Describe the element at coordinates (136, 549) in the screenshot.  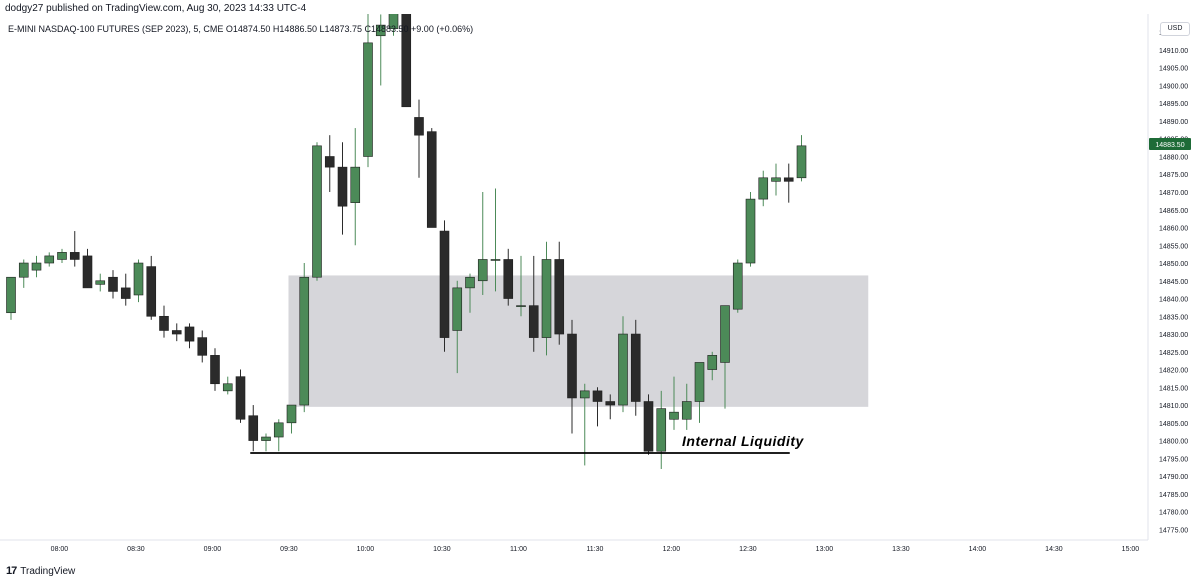
I see `time-tick-label: 08:30` at that location.